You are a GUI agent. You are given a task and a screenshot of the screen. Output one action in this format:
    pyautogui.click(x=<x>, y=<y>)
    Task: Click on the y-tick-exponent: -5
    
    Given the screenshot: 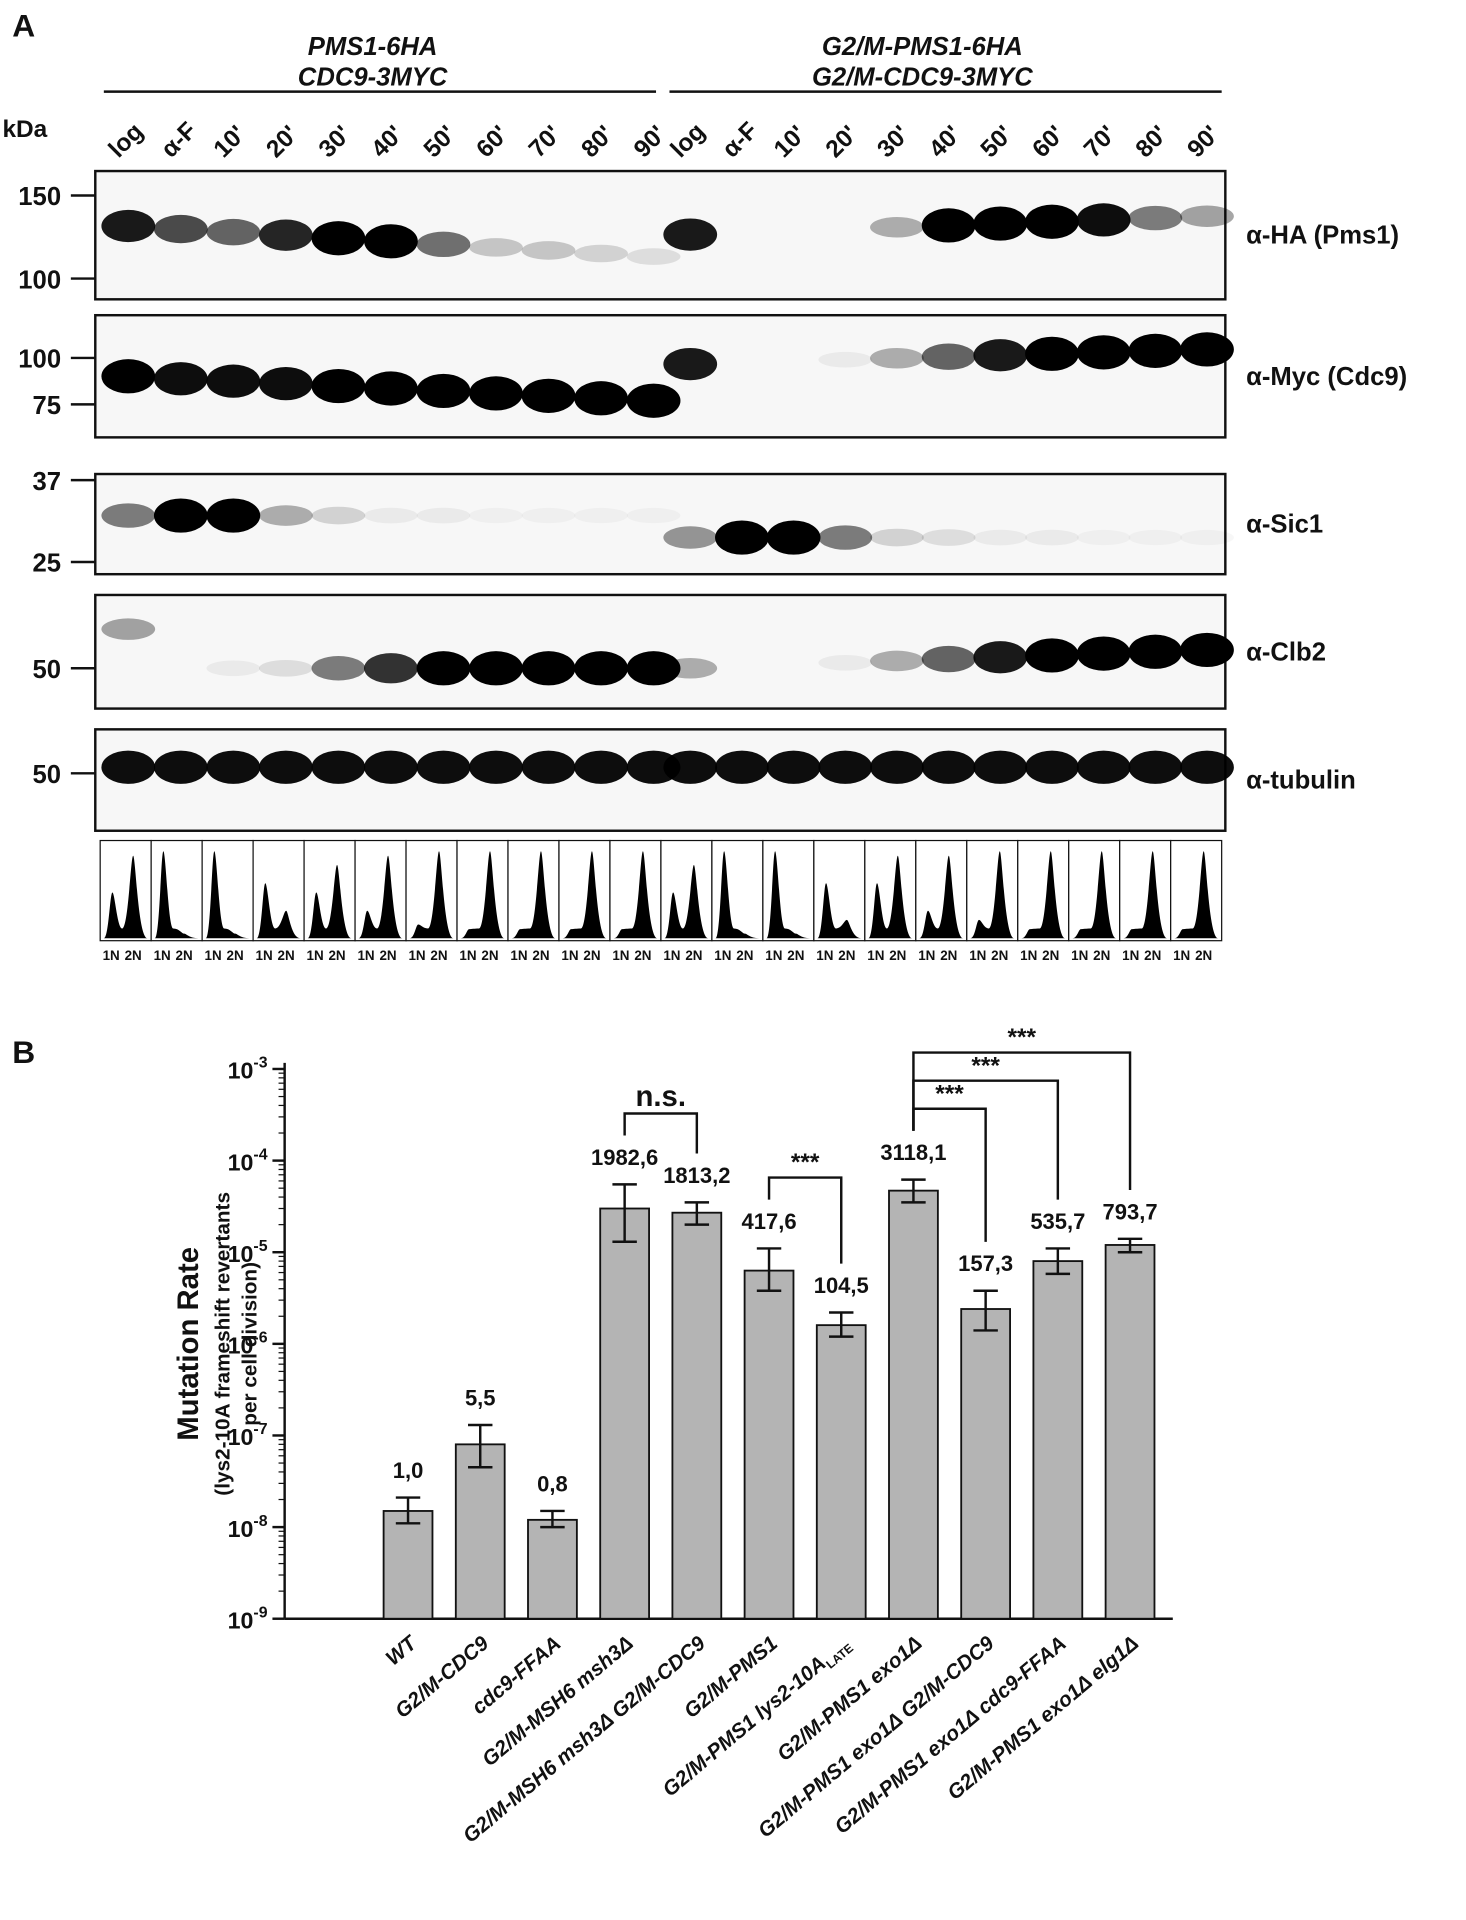 What is the action you would take?
    pyautogui.click(x=260, y=1246)
    